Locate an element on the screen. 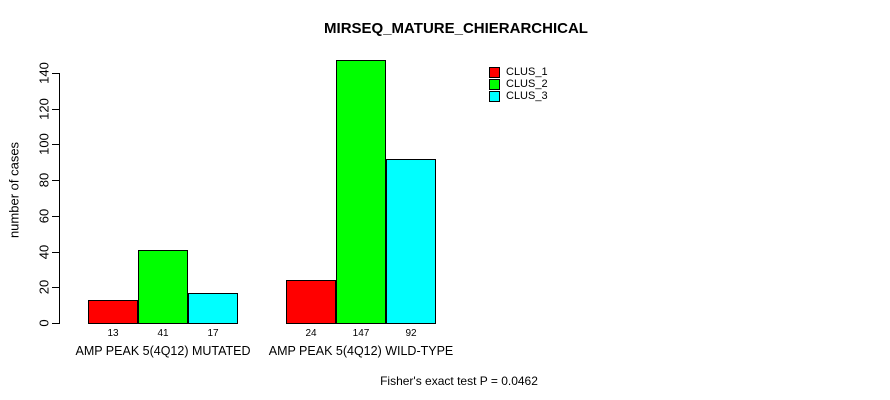 This screenshot has height=400, width=890. legend-label: CLUS_2 is located at coordinates (527, 84).